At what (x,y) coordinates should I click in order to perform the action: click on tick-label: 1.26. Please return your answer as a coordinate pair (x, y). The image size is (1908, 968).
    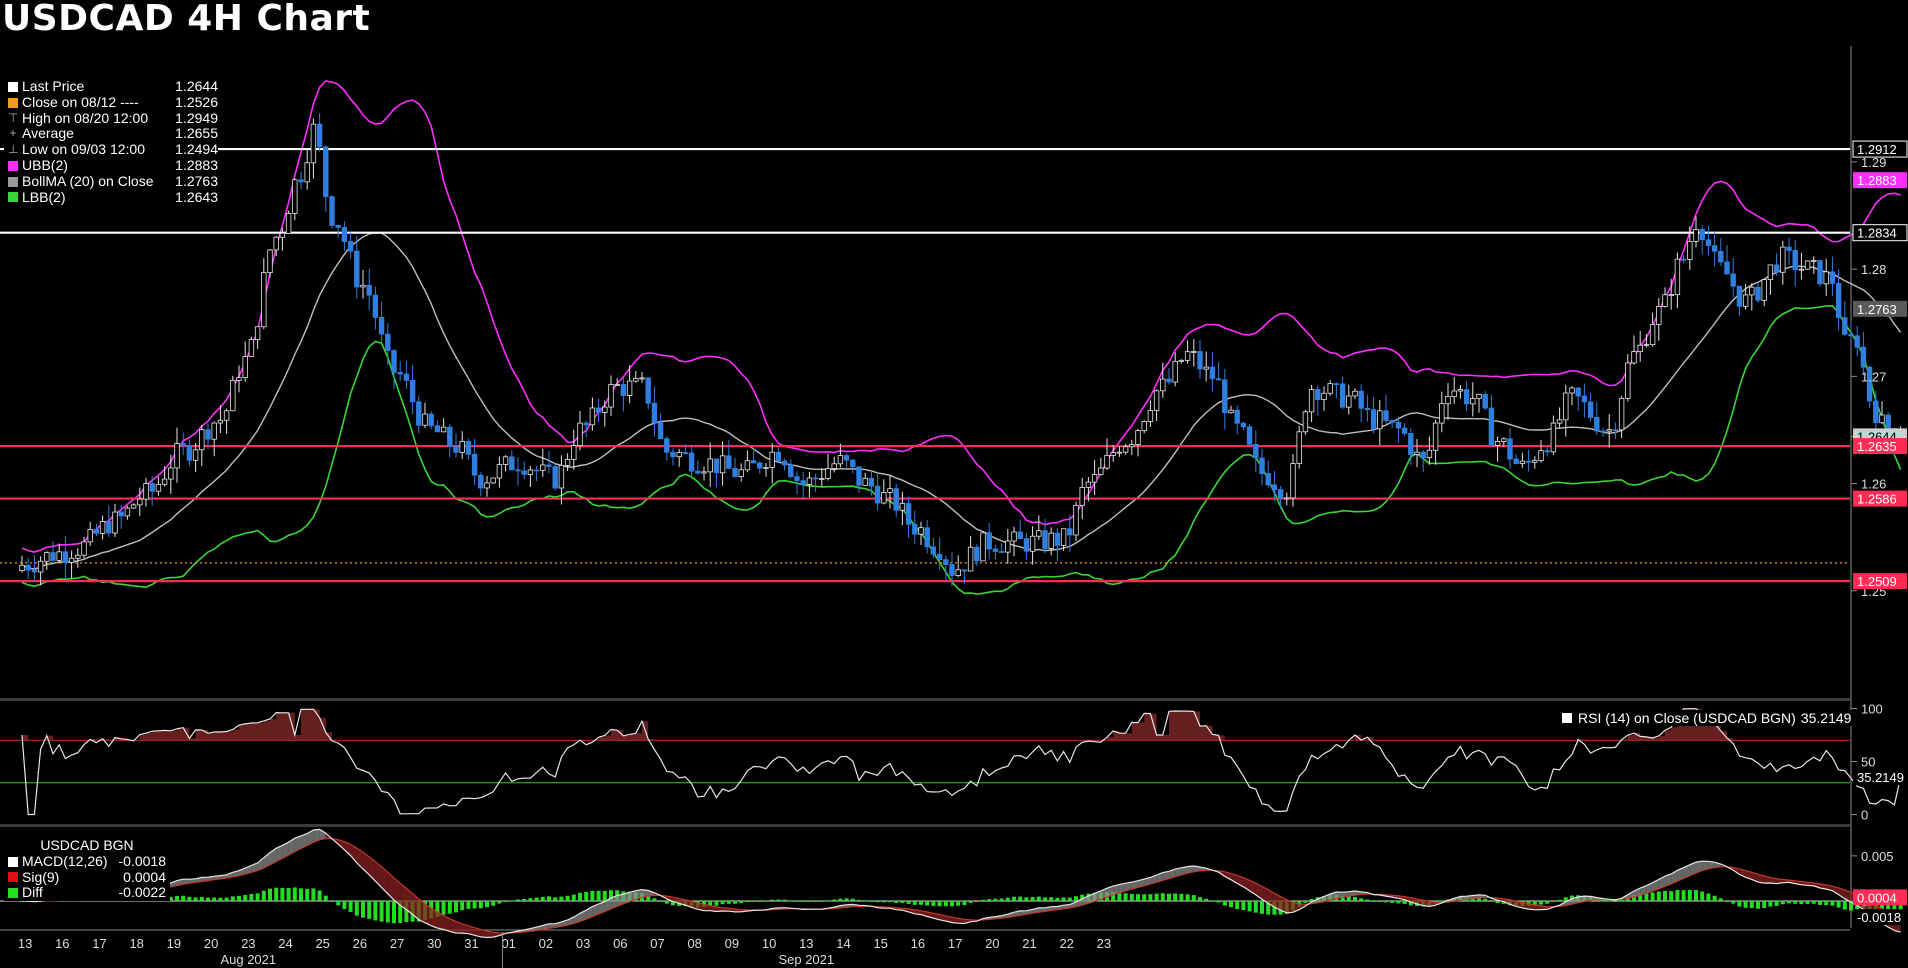
    Looking at the image, I should click on (1873, 484).